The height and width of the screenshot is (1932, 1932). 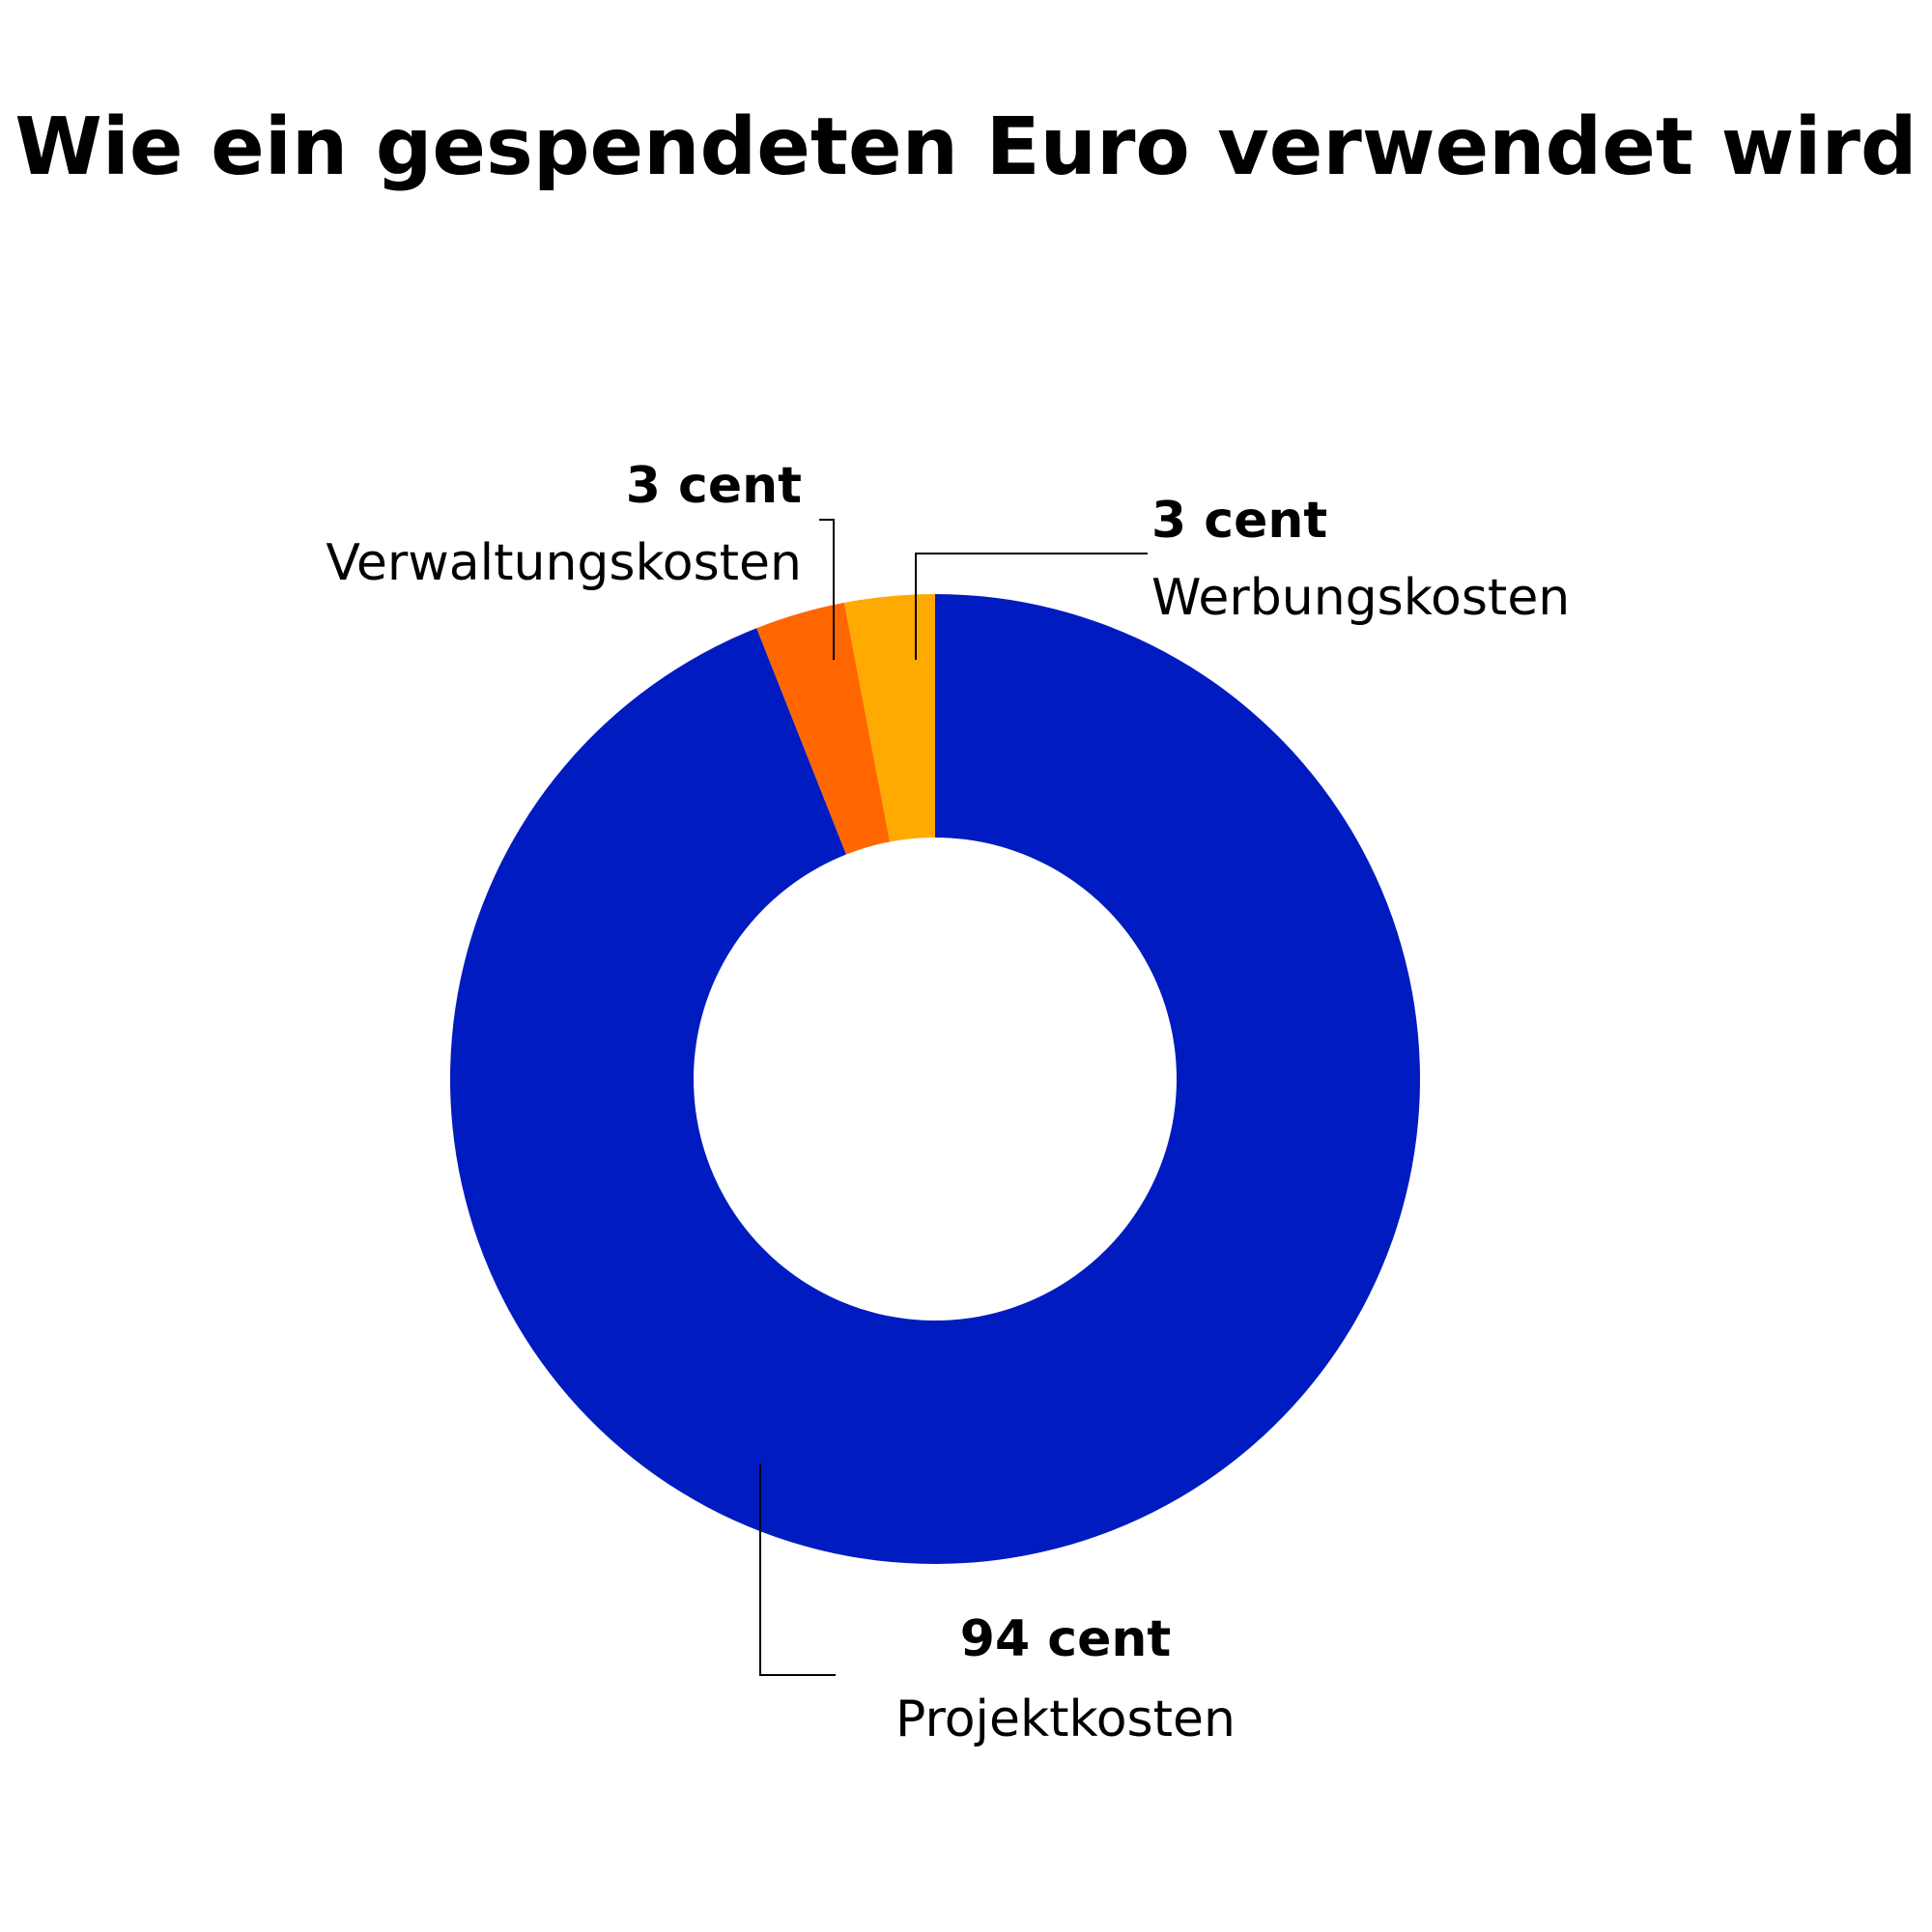 What do you see at coordinates (827, 589) in the screenshot?
I see `leader-verwaltungskosten` at bounding box center [827, 589].